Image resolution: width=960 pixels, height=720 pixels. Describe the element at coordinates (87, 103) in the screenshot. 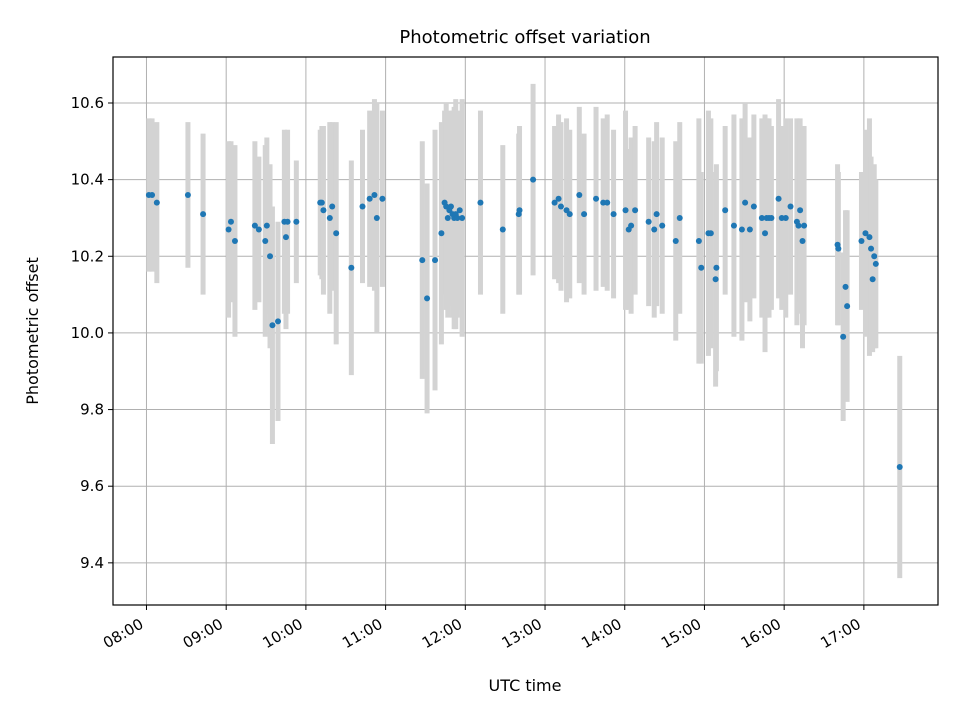

I see `y-tick-label: 10.6` at that location.